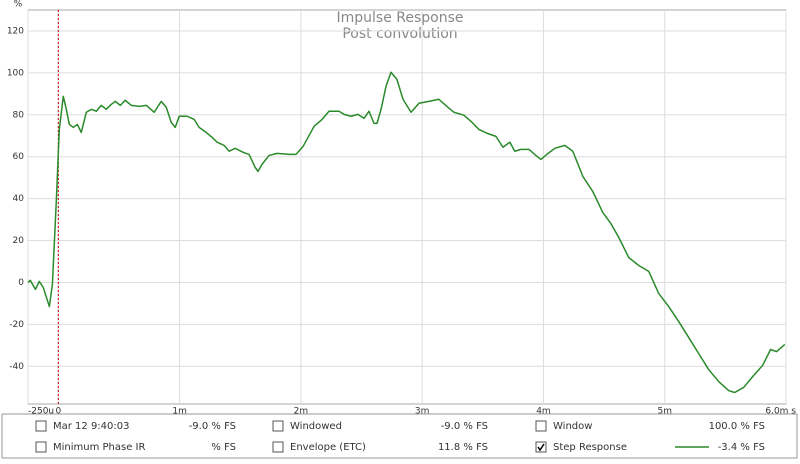 This screenshot has width=800, height=464. What do you see at coordinates (399, 34) in the screenshot?
I see `chart-subtitle: Post convolution` at bounding box center [399, 34].